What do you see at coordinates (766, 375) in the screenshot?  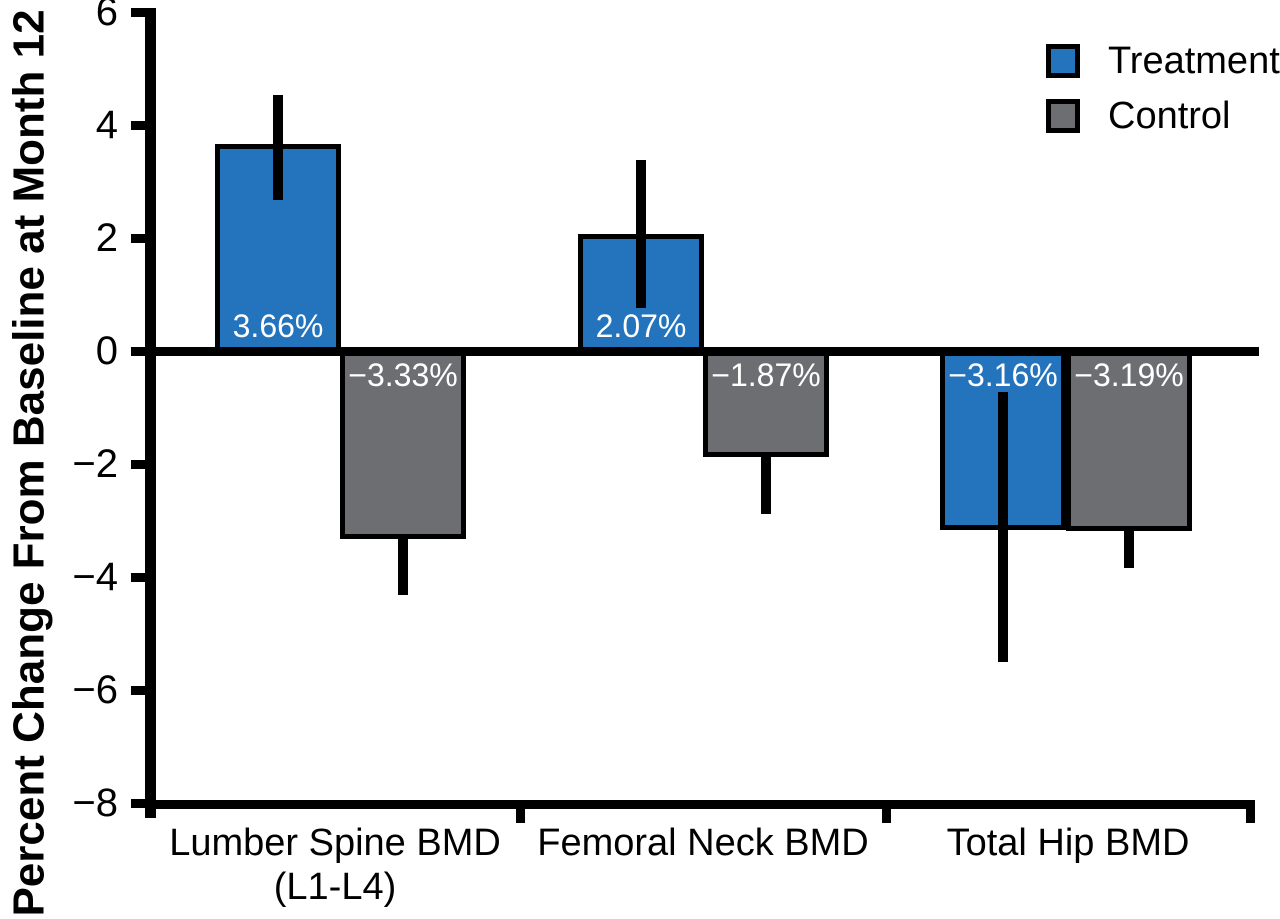 I see `bar-value-label: −1.87%` at bounding box center [766, 375].